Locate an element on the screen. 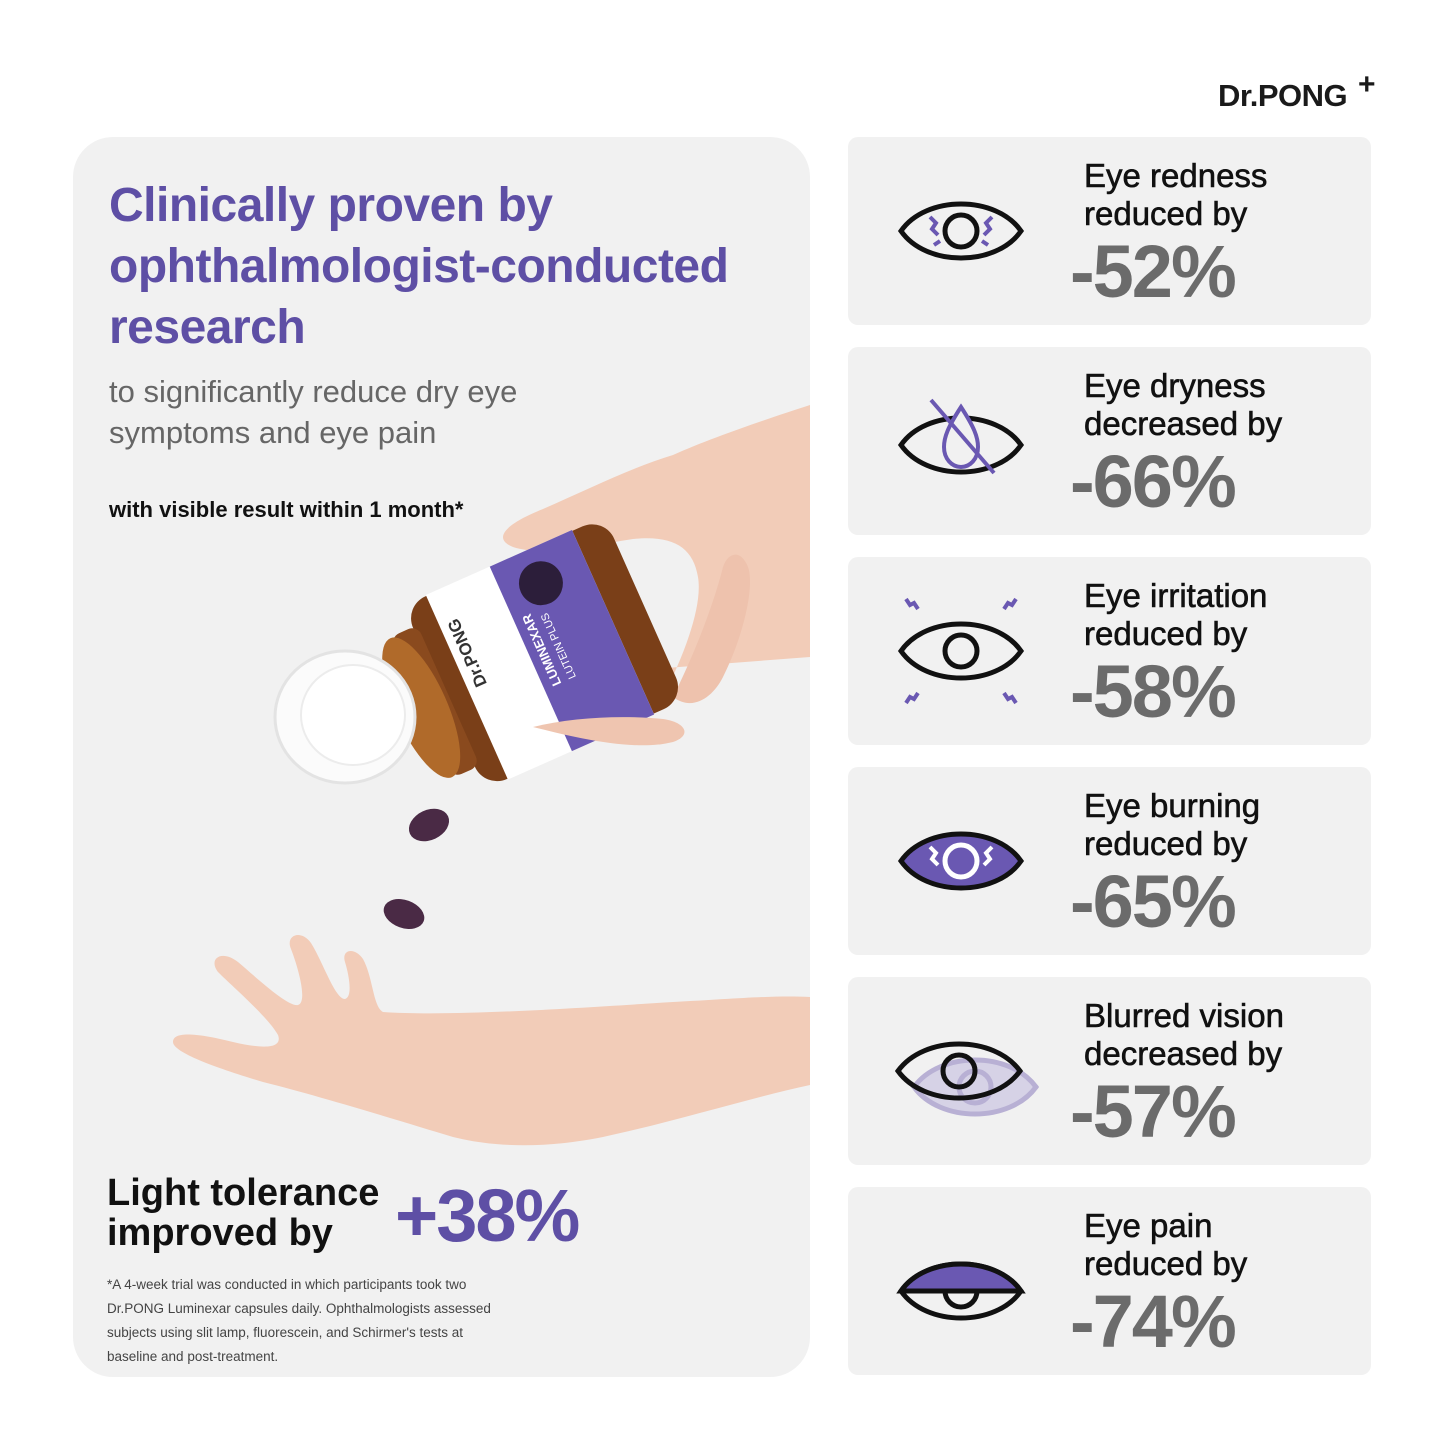 The image size is (1445, 1445). brand-name: Dr.PONG is located at coordinates (1283, 95).